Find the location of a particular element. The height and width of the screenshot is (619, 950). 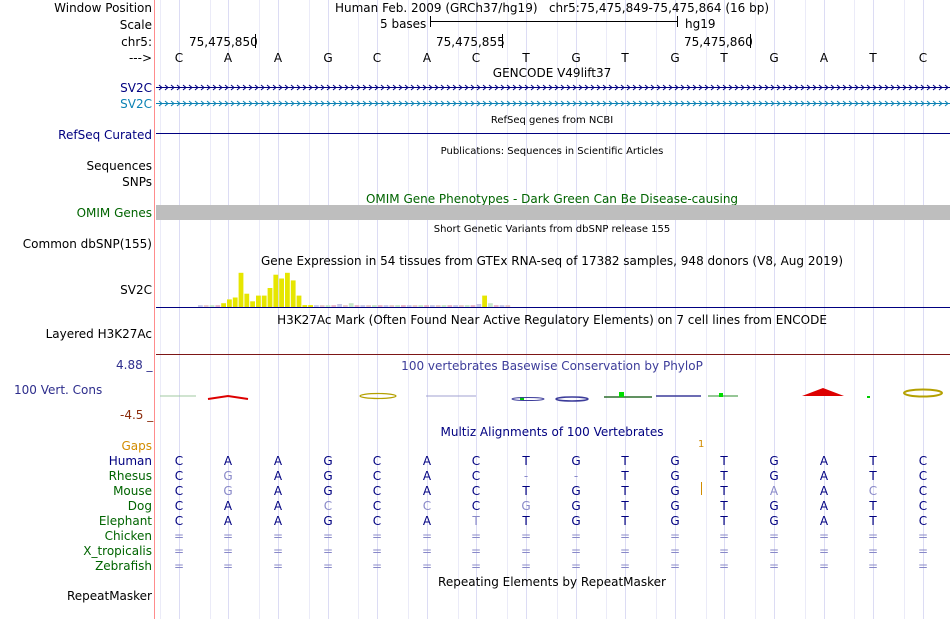

species-label: Zebrafish is located at coordinates (123, 566).